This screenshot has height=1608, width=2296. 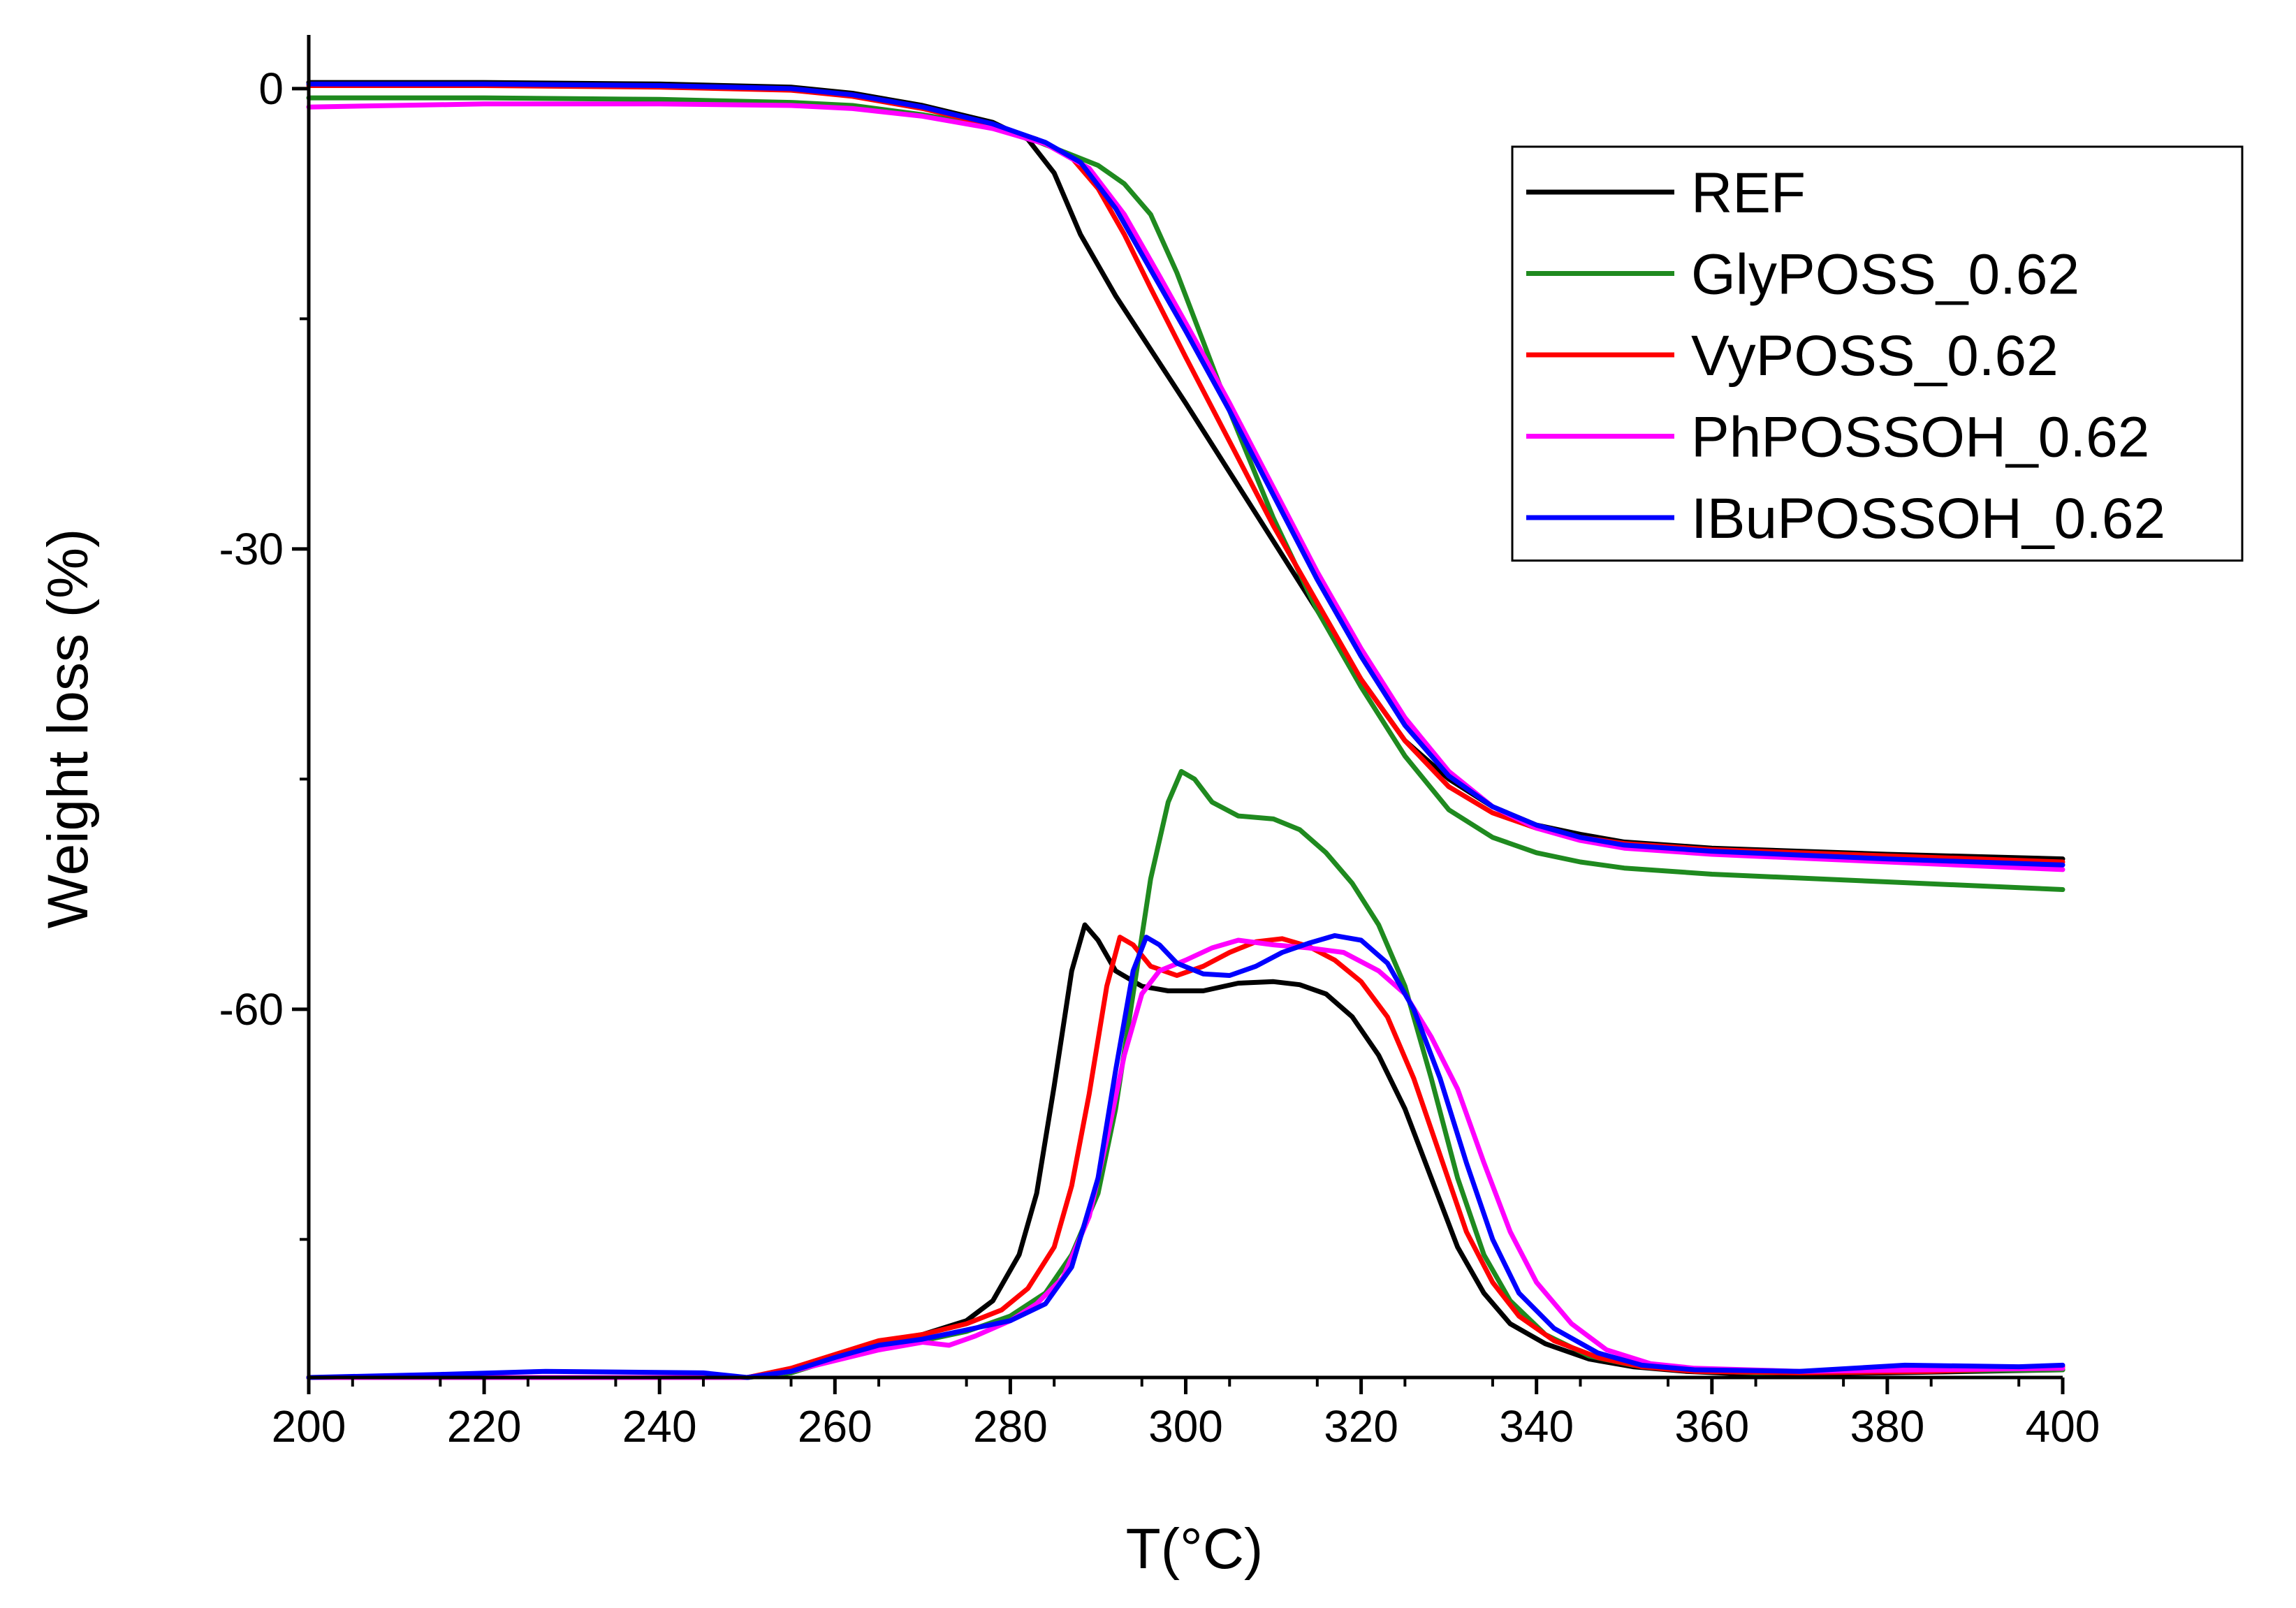 I want to click on x-tick-label: 300, so click(x=1185, y=1426).